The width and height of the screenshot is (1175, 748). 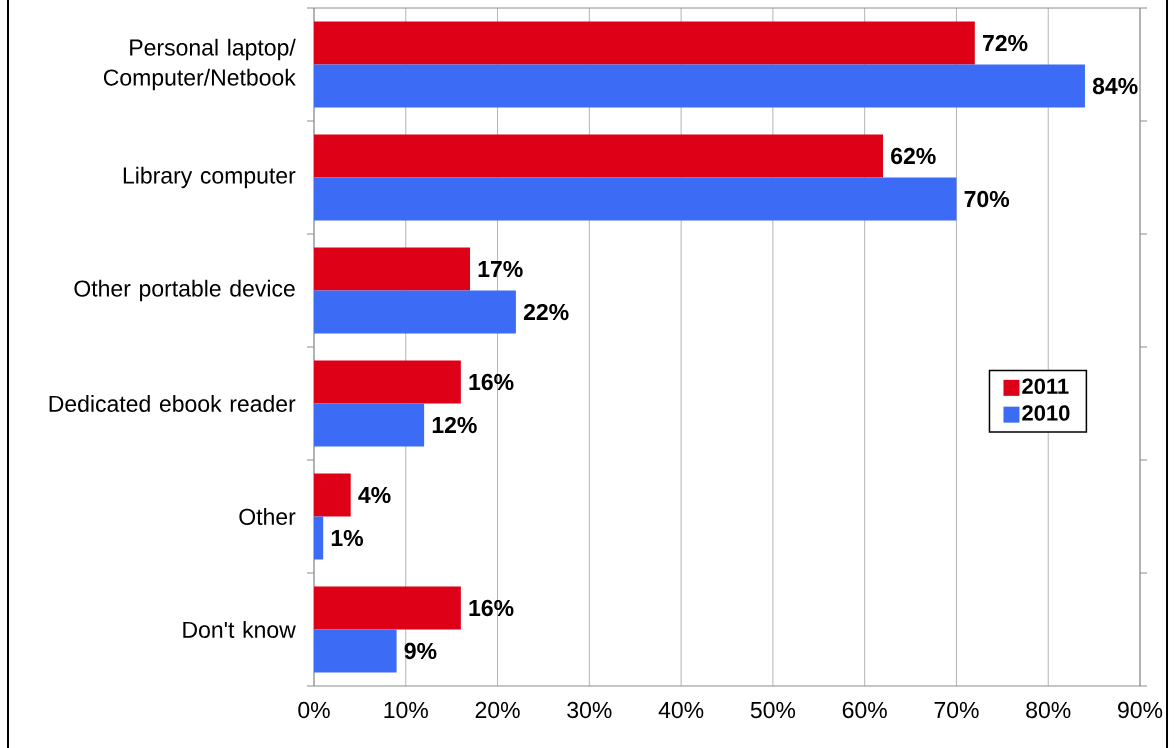 What do you see at coordinates (184, 290) in the screenshot?
I see `y-tick-label: Other portable device` at bounding box center [184, 290].